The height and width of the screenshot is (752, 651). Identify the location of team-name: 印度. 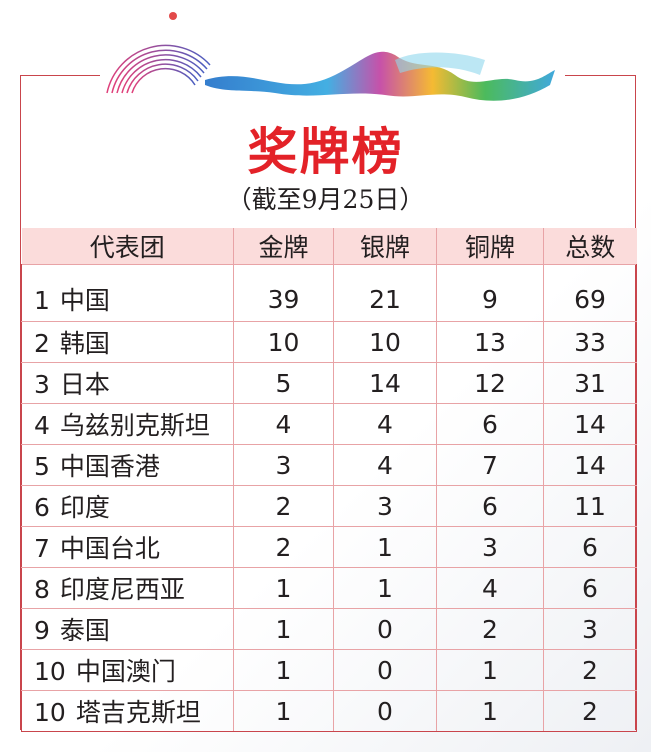
(84, 507).